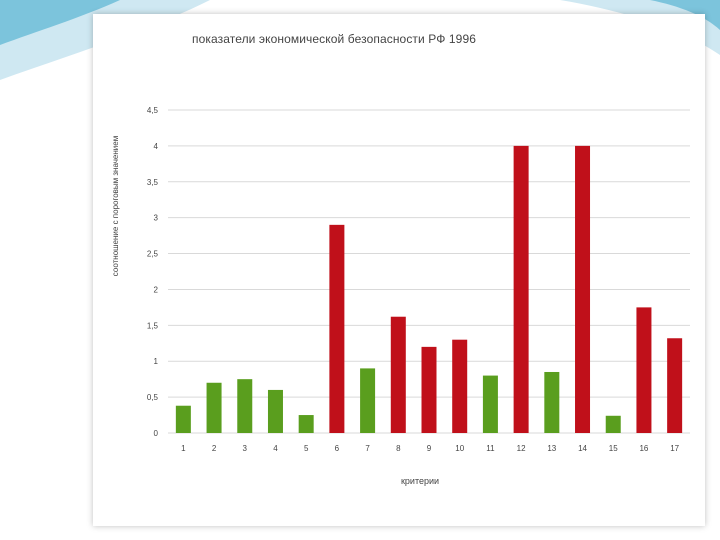 This screenshot has height=540, width=720. What do you see at coordinates (490, 448) in the screenshot?
I see `x-tick-label: 11` at bounding box center [490, 448].